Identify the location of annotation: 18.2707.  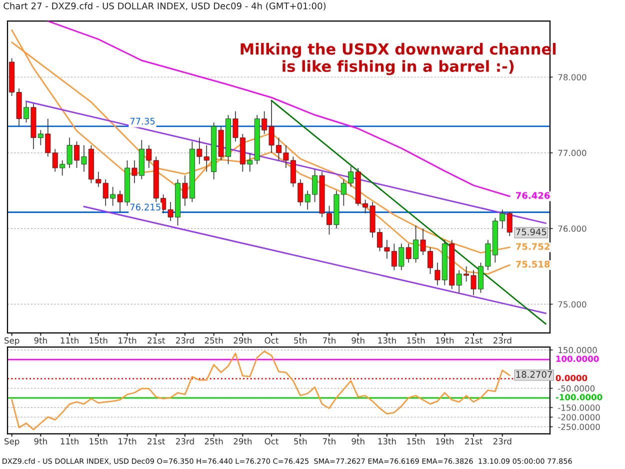
(534, 374).